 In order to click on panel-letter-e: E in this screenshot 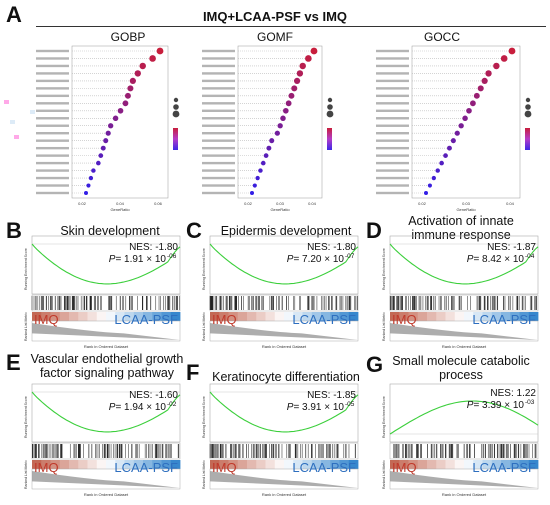, I will do `click(13, 362)`.